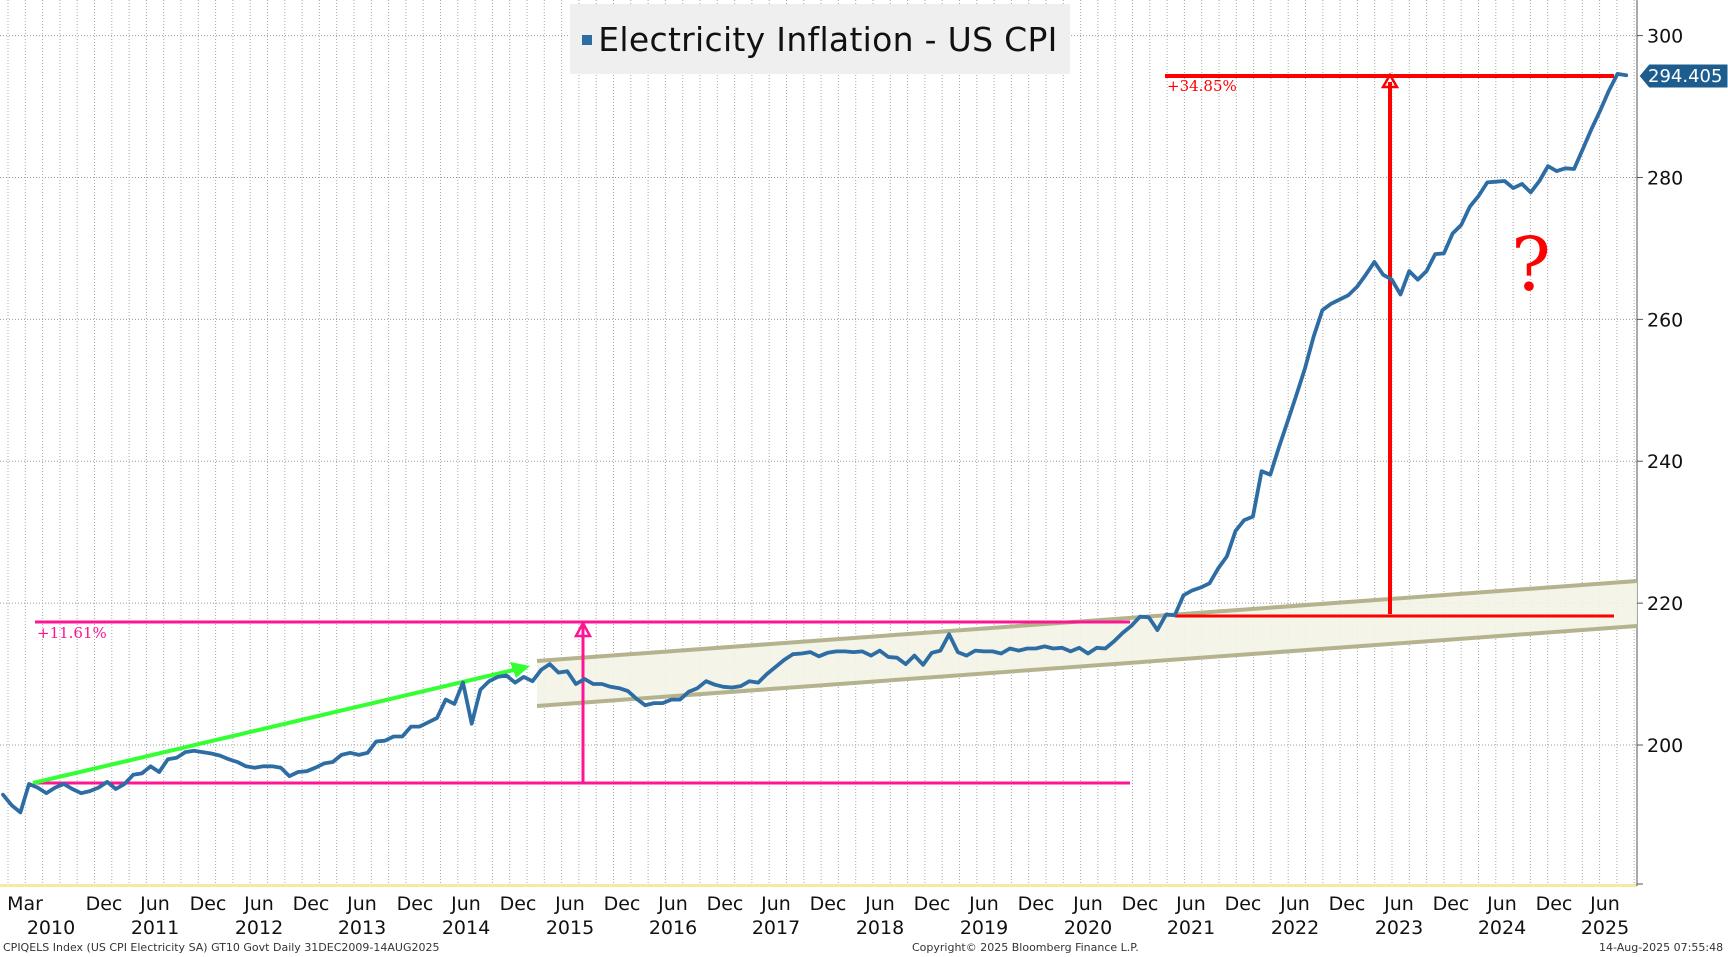 The width and height of the screenshot is (1728, 957). What do you see at coordinates (466, 928) in the screenshot?
I see `x-year-label: 2014` at bounding box center [466, 928].